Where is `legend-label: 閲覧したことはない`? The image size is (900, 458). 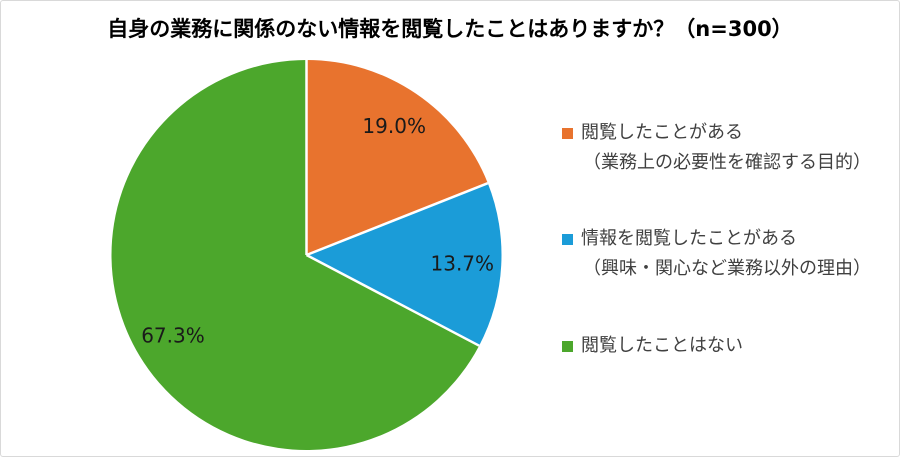 legend-label: 閲覧したことはない is located at coordinates (662, 345).